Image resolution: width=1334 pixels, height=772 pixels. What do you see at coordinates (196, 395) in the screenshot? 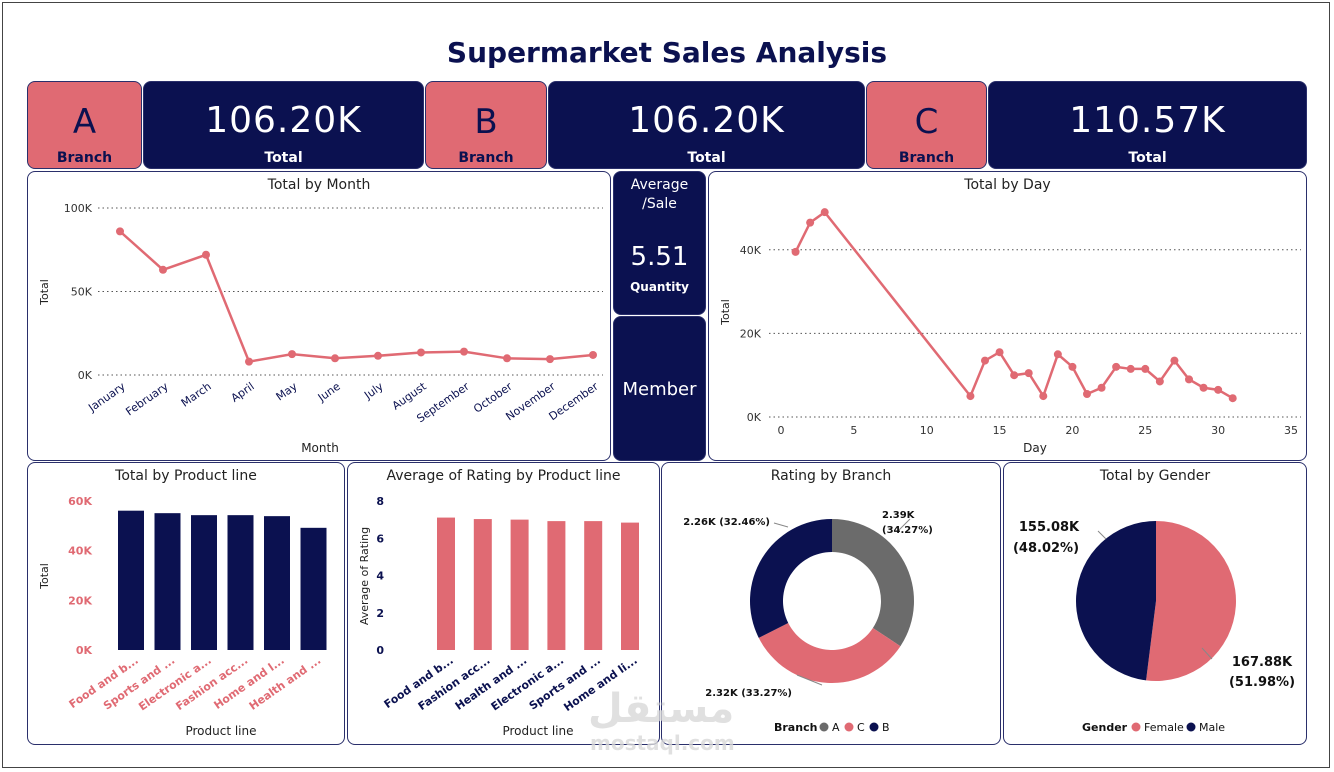
I see `x-tick-label: March` at bounding box center [196, 395].